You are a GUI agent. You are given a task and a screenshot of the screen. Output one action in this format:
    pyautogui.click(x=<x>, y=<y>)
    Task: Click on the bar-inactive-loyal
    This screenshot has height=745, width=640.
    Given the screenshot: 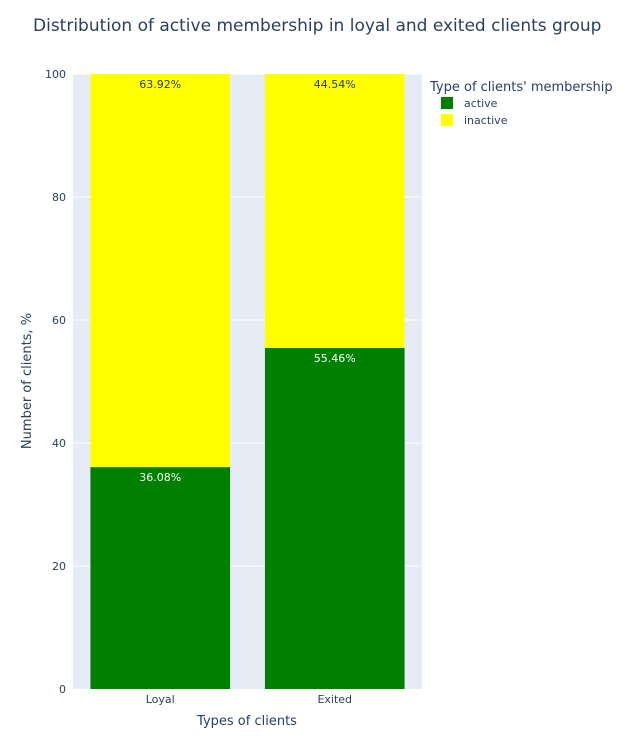 What is the action you would take?
    pyautogui.click(x=160, y=271)
    